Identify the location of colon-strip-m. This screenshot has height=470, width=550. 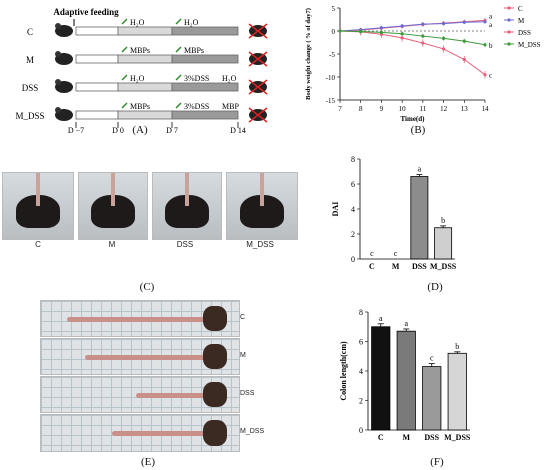
(140, 356).